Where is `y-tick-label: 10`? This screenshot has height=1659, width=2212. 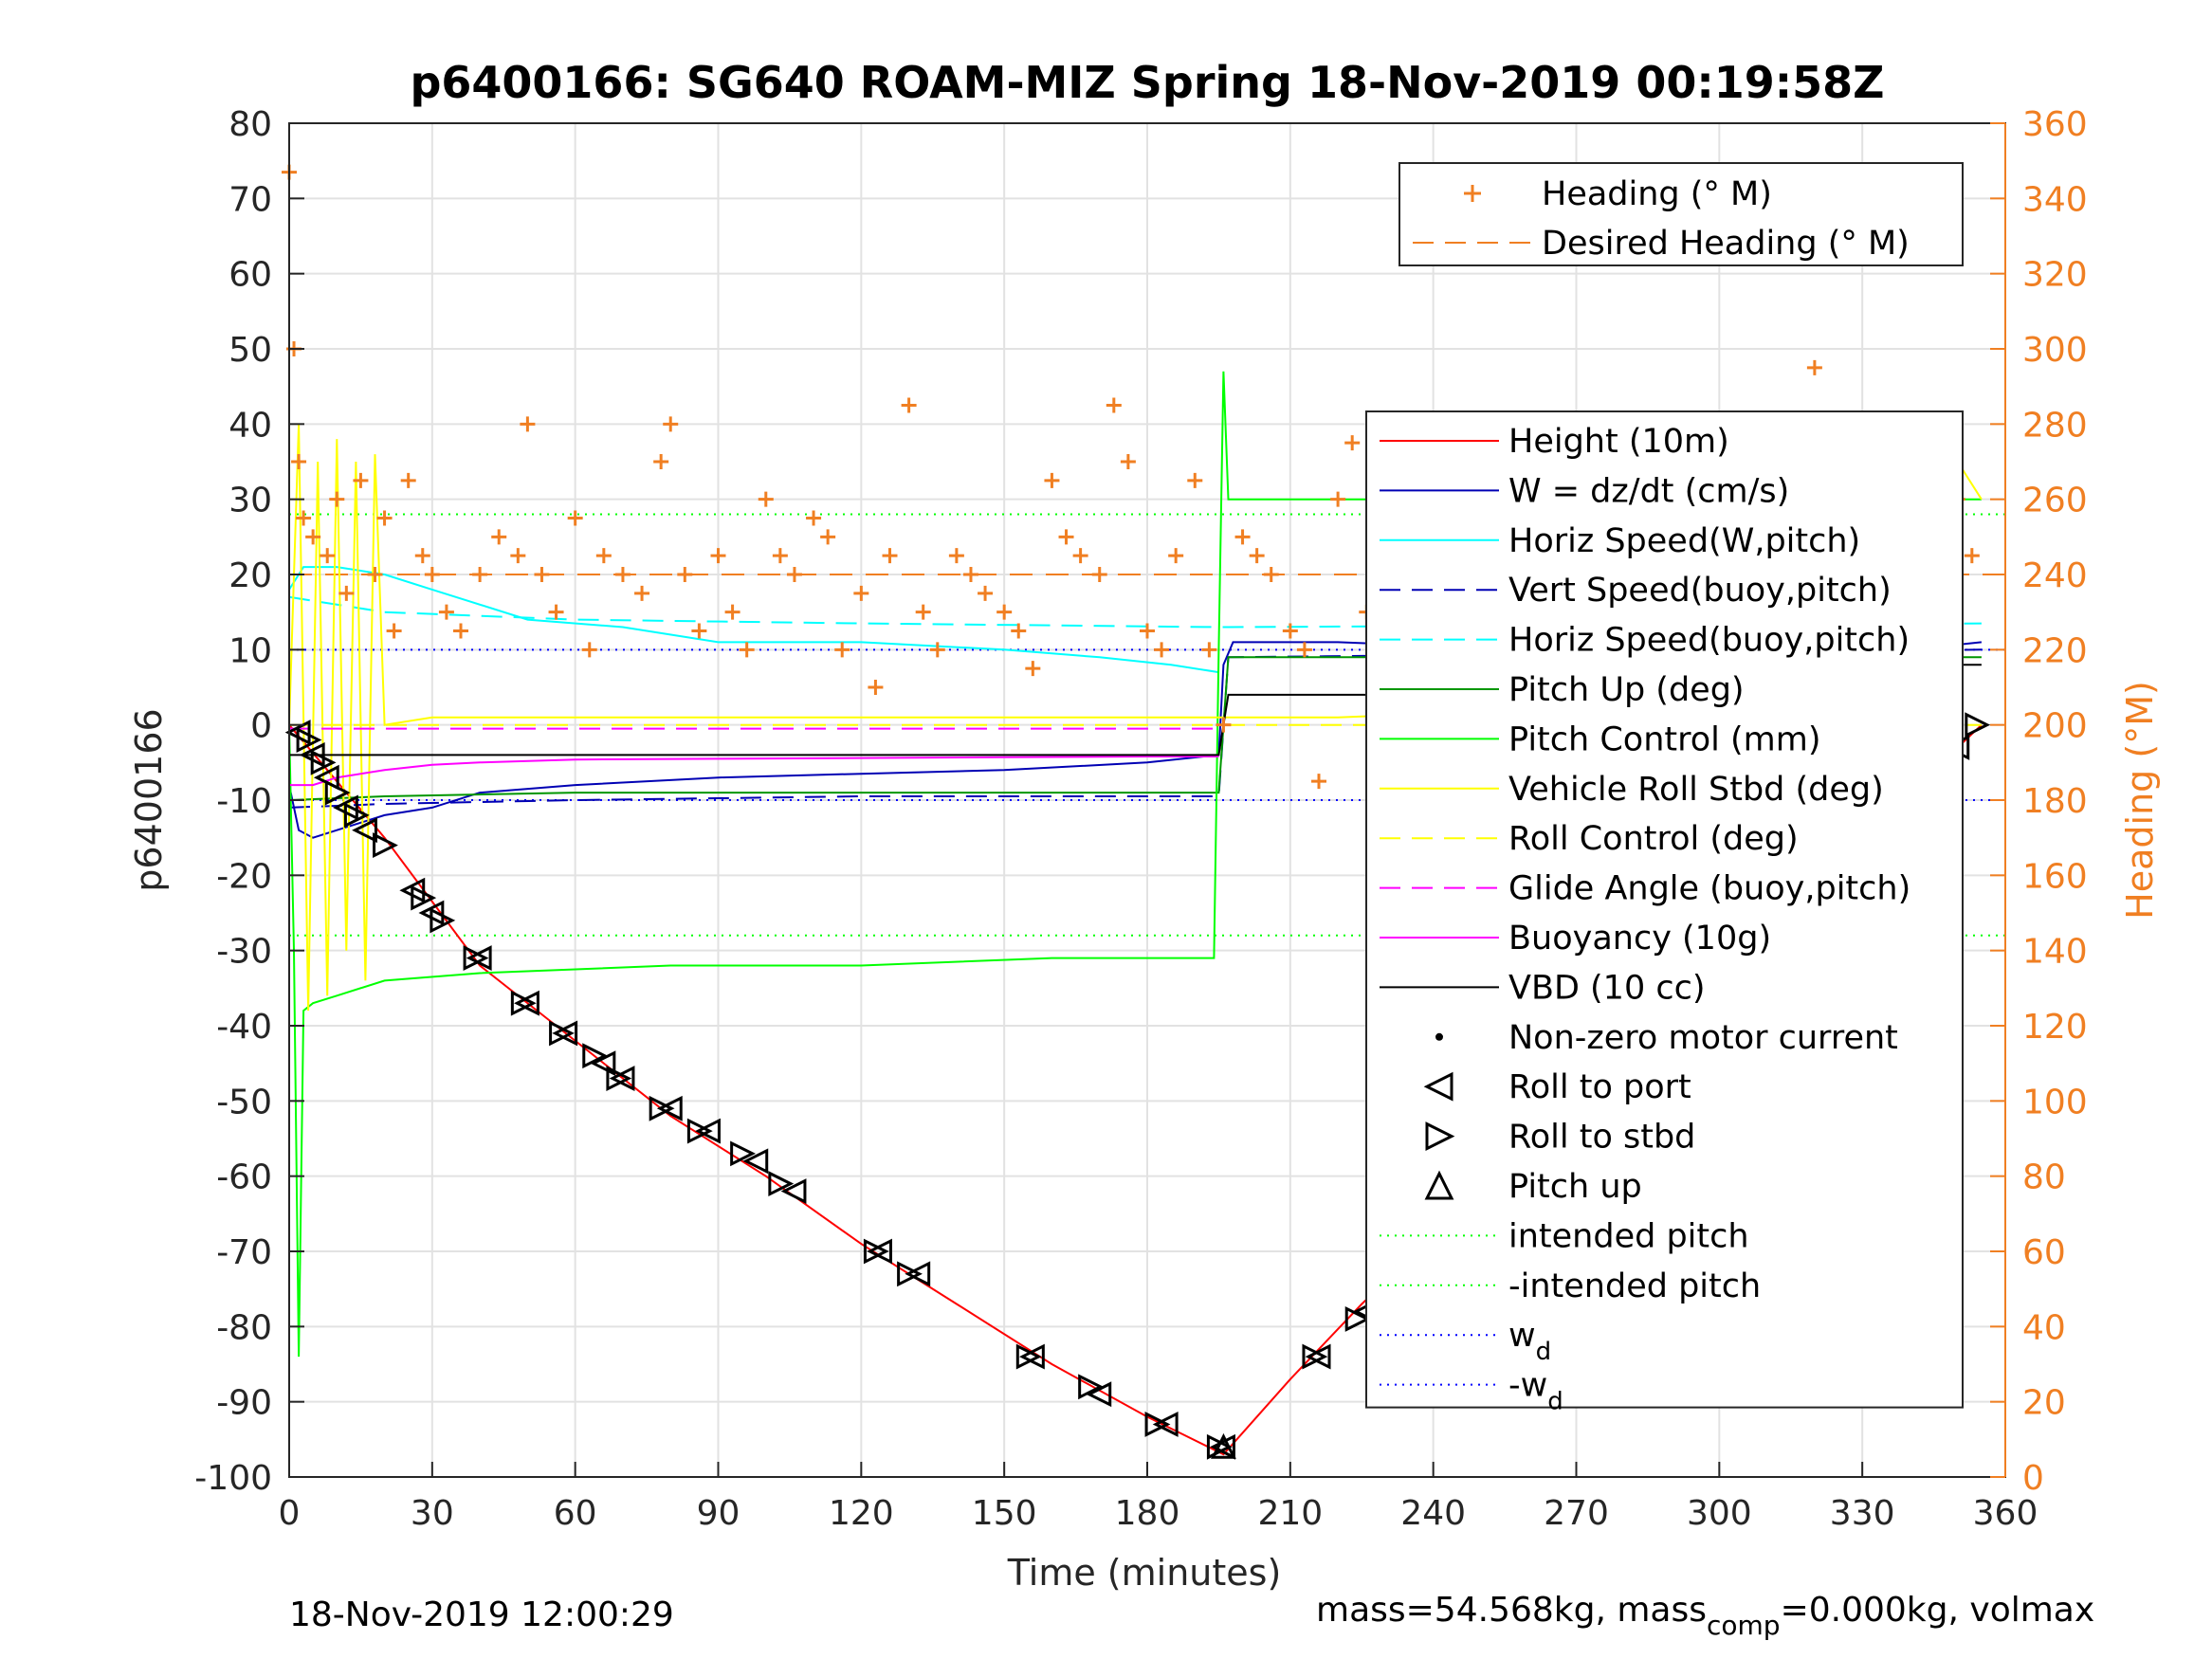 y-tick-label: 10 is located at coordinates (250, 650).